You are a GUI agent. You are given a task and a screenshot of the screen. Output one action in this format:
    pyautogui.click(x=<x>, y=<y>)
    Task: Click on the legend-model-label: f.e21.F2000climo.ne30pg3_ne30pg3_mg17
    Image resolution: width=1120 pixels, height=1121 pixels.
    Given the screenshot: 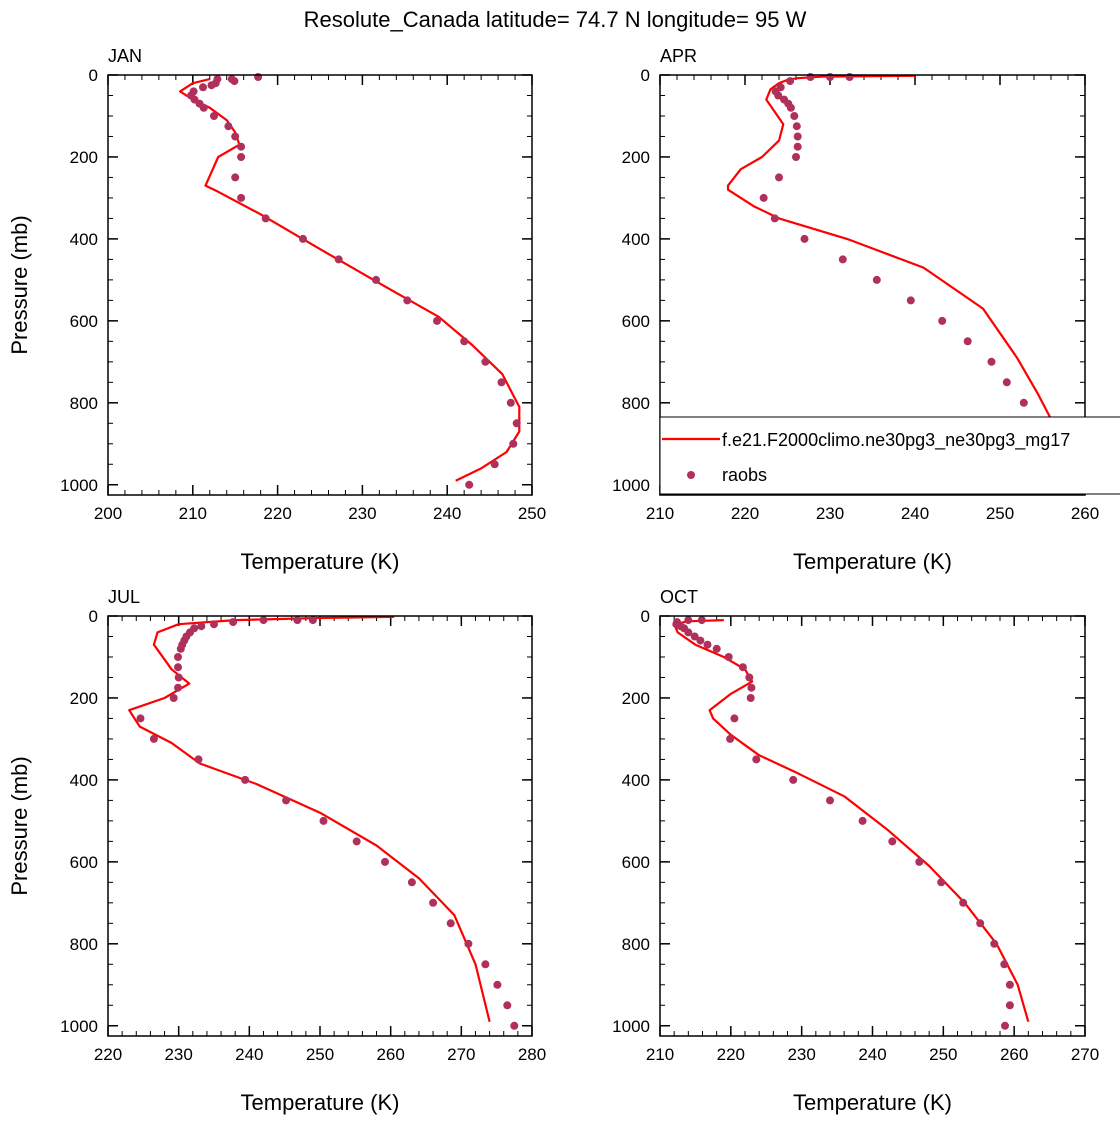 What is the action you would take?
    pyautogui.click(x=896, y=440)
    